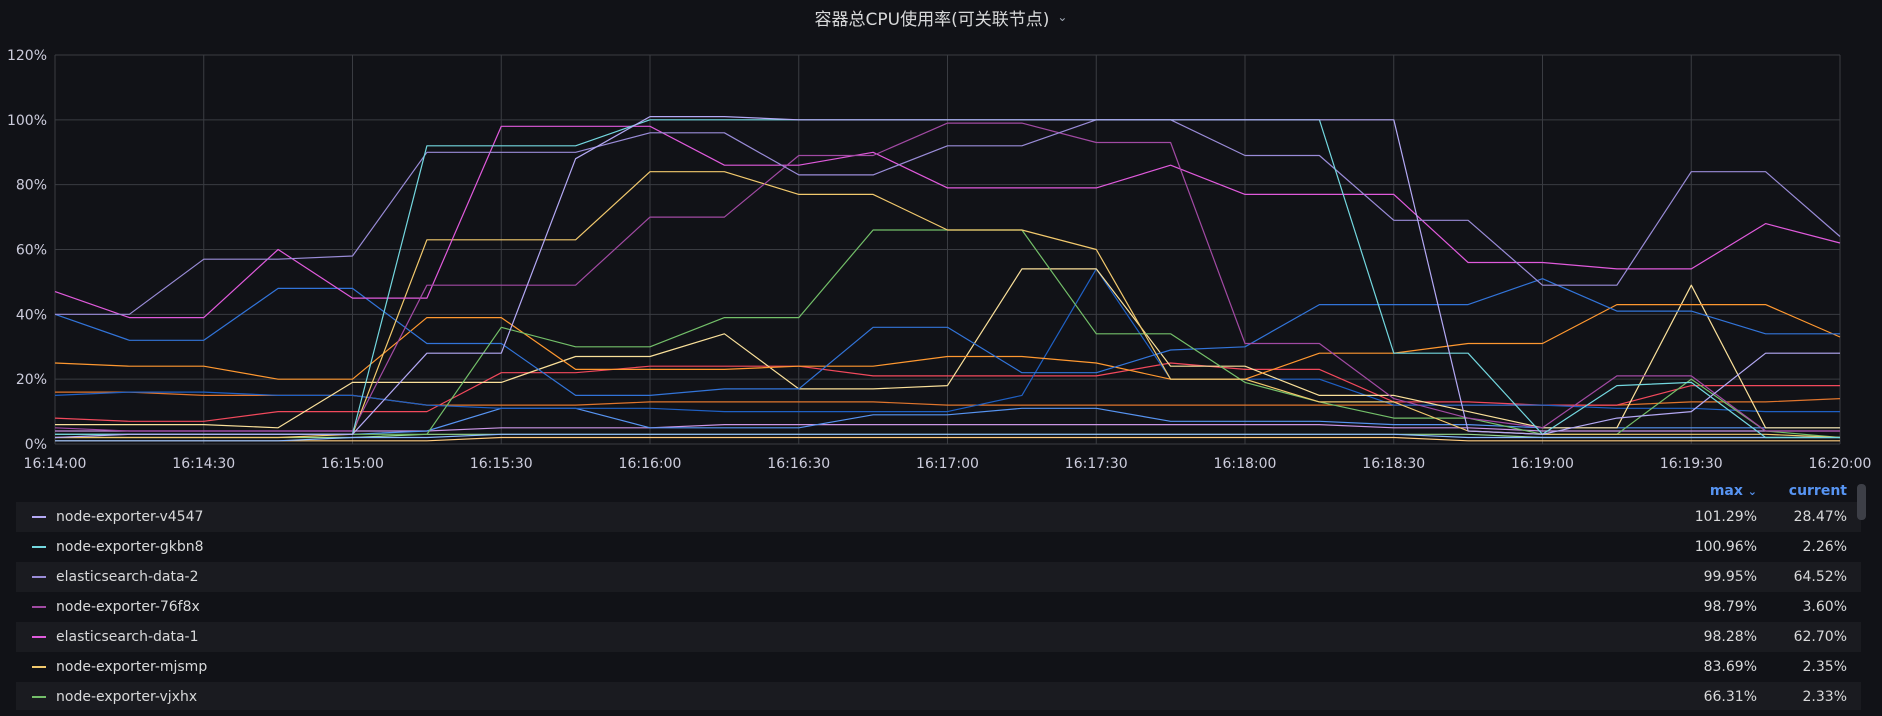 This screenshot has height=716, width=1882. What do you see at coordinates (128, 607) in the screenshot?
I see `legend-series-name: node-exporter-76f8x` at bounding box center [128, 607].